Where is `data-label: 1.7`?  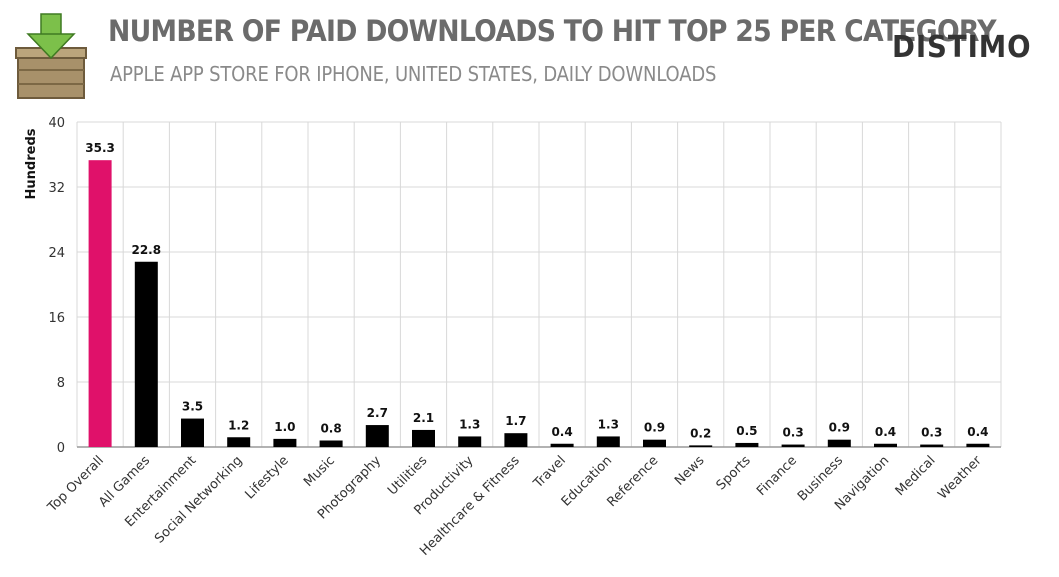 data-label: 1.7 is located at coordinates (515, 421).